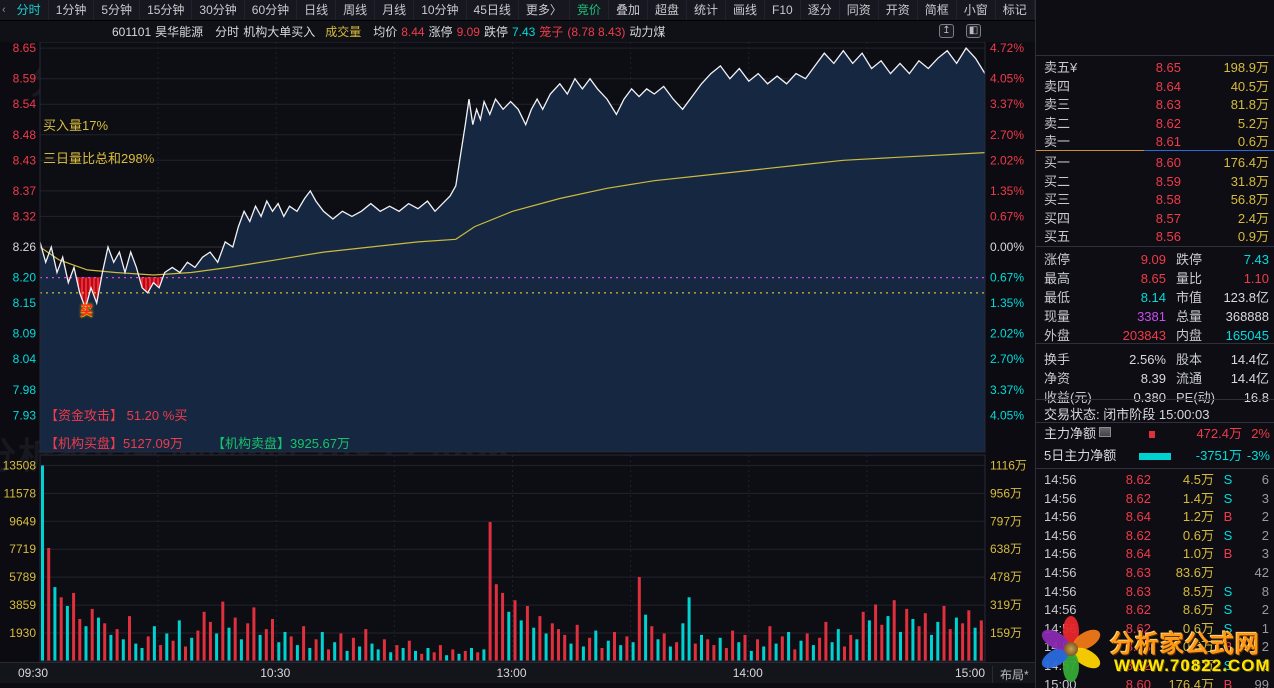 The height and width of the screenshot is (688, 1274). Describe the element at coordinates (395, 10) in the screenshot. I see `menu-item-月线: 月线` at that location.